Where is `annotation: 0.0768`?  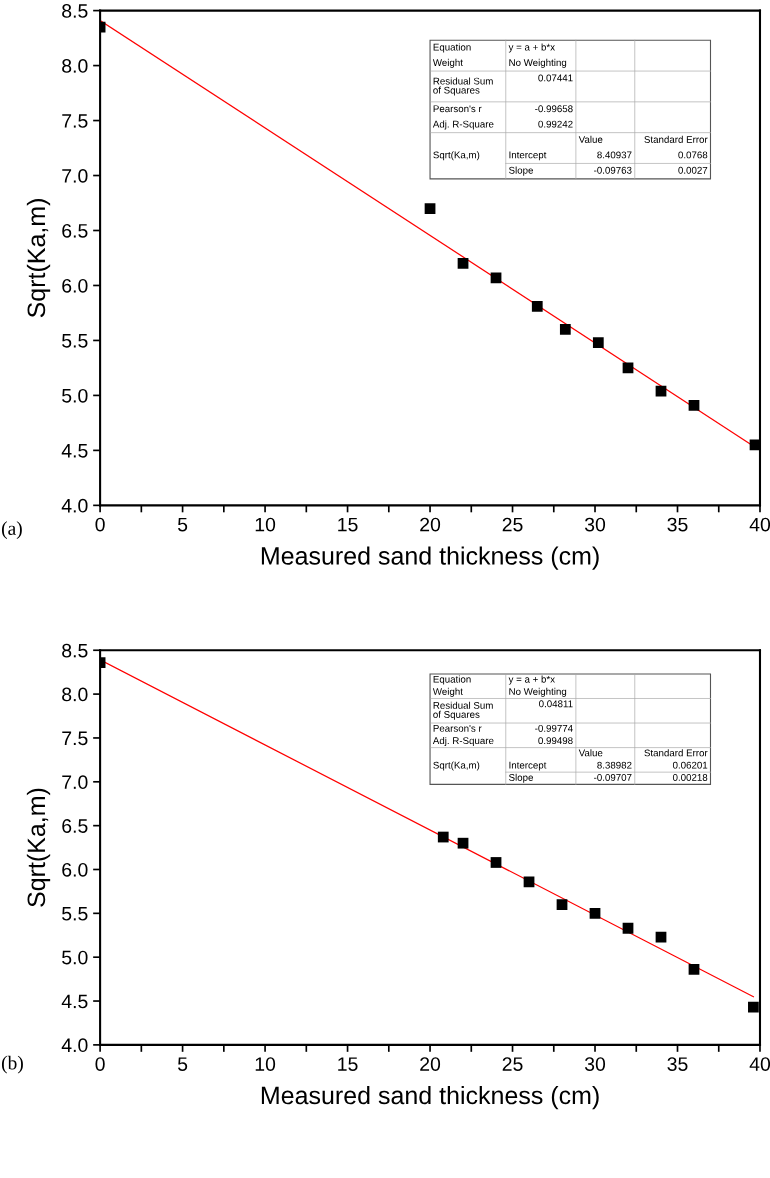
annotation: 0.0768 is located at coordinates (693, 155).